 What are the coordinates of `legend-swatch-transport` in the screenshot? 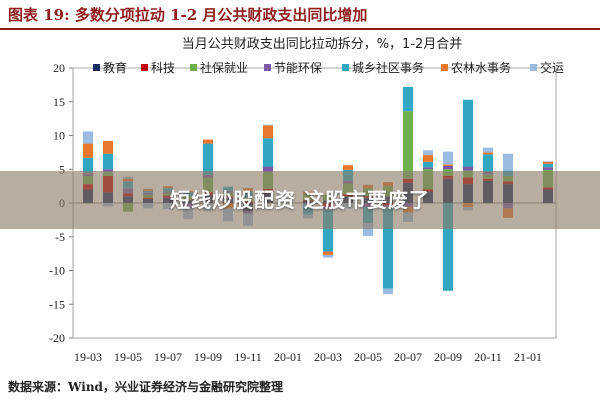 It's located at (533, 67).